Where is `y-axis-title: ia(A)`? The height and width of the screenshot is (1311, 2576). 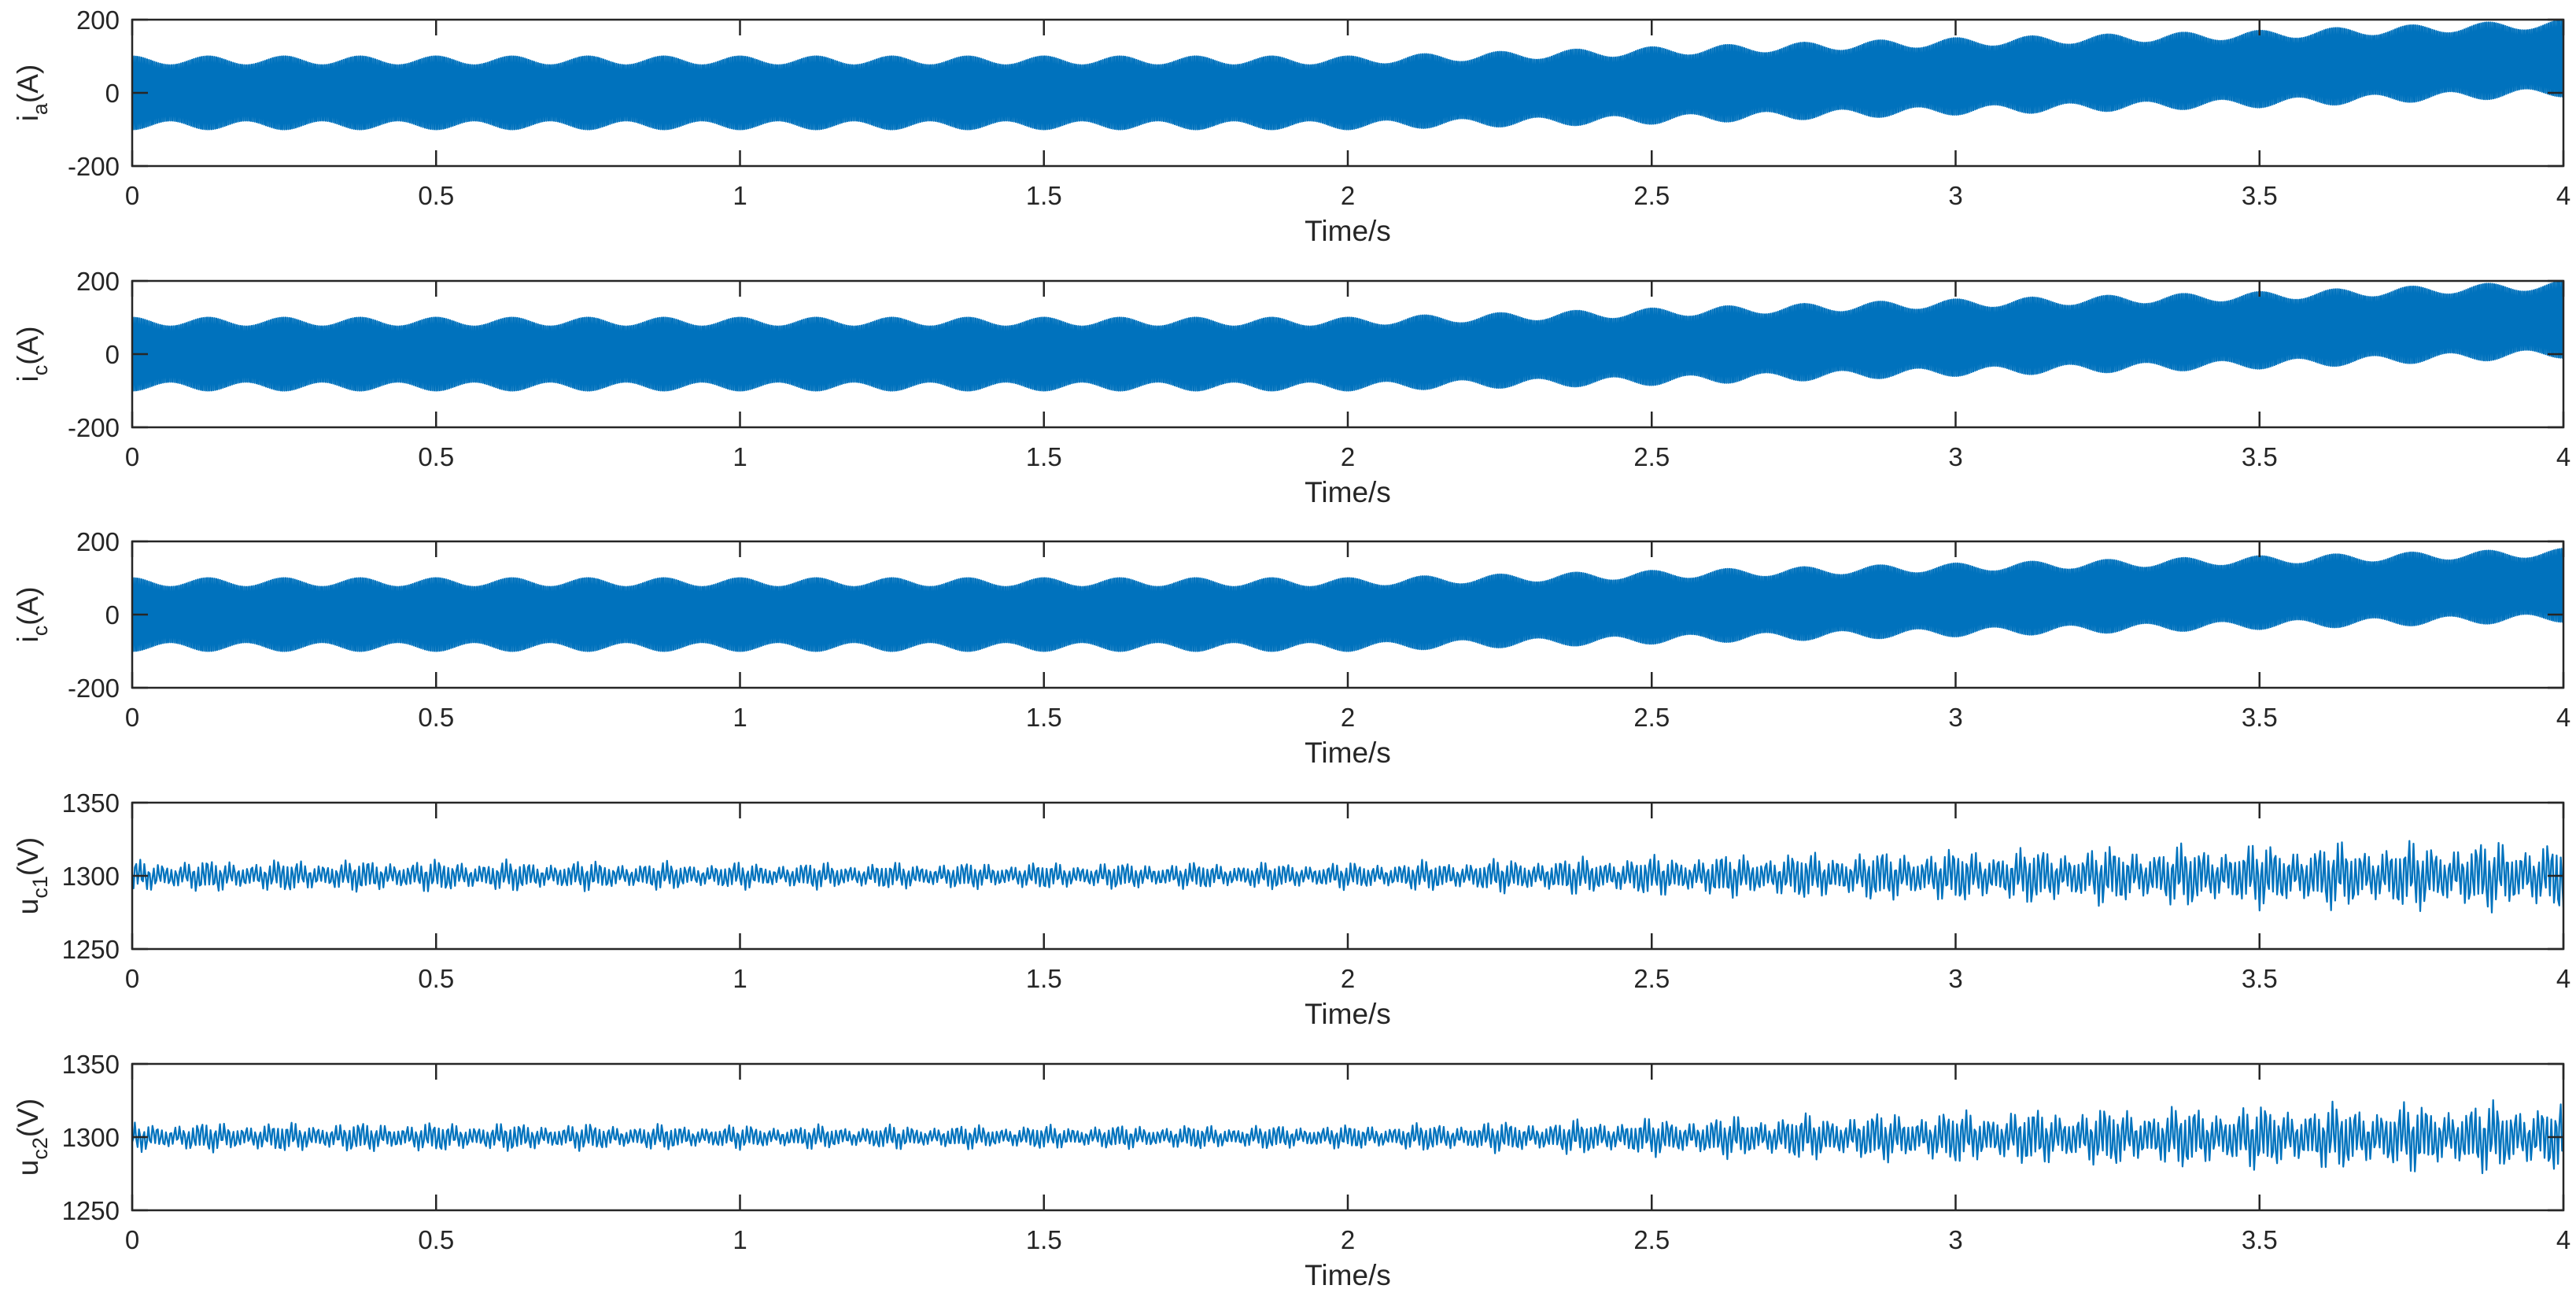 y-axis-title: ia(A) is located at coordinates (32, 93).